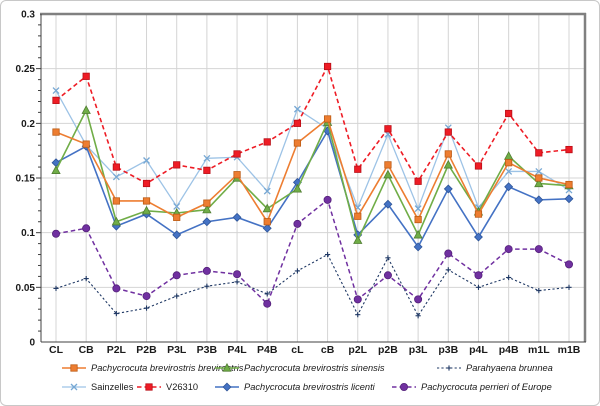 The width and height of the screenshot is (600, 406). I want to click on x-category-label: P2B, so click(146, 350).